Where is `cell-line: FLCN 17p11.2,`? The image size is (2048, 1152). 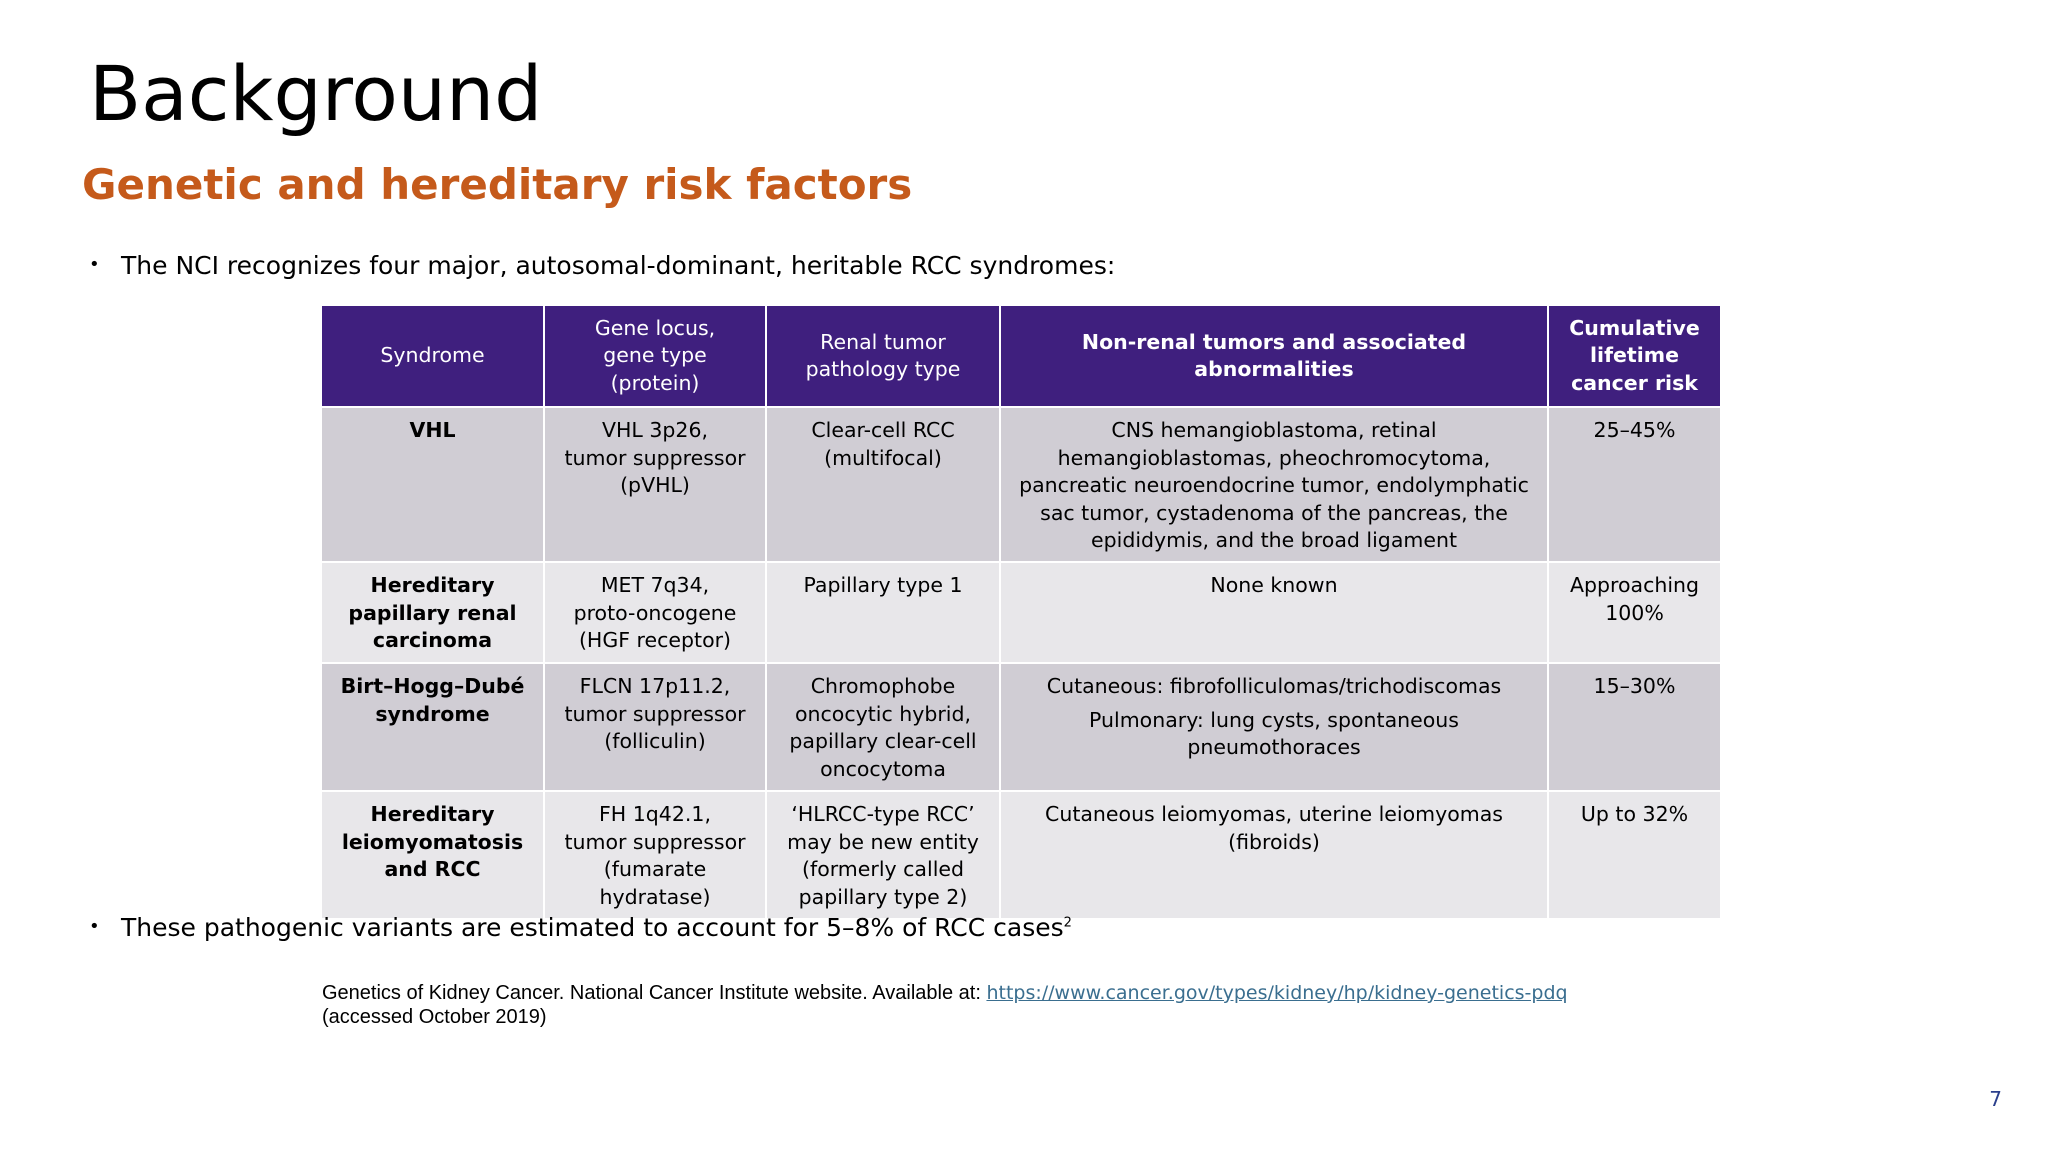 cell-line: FLCN 17p11.2, is located at coordinates (655, 686).